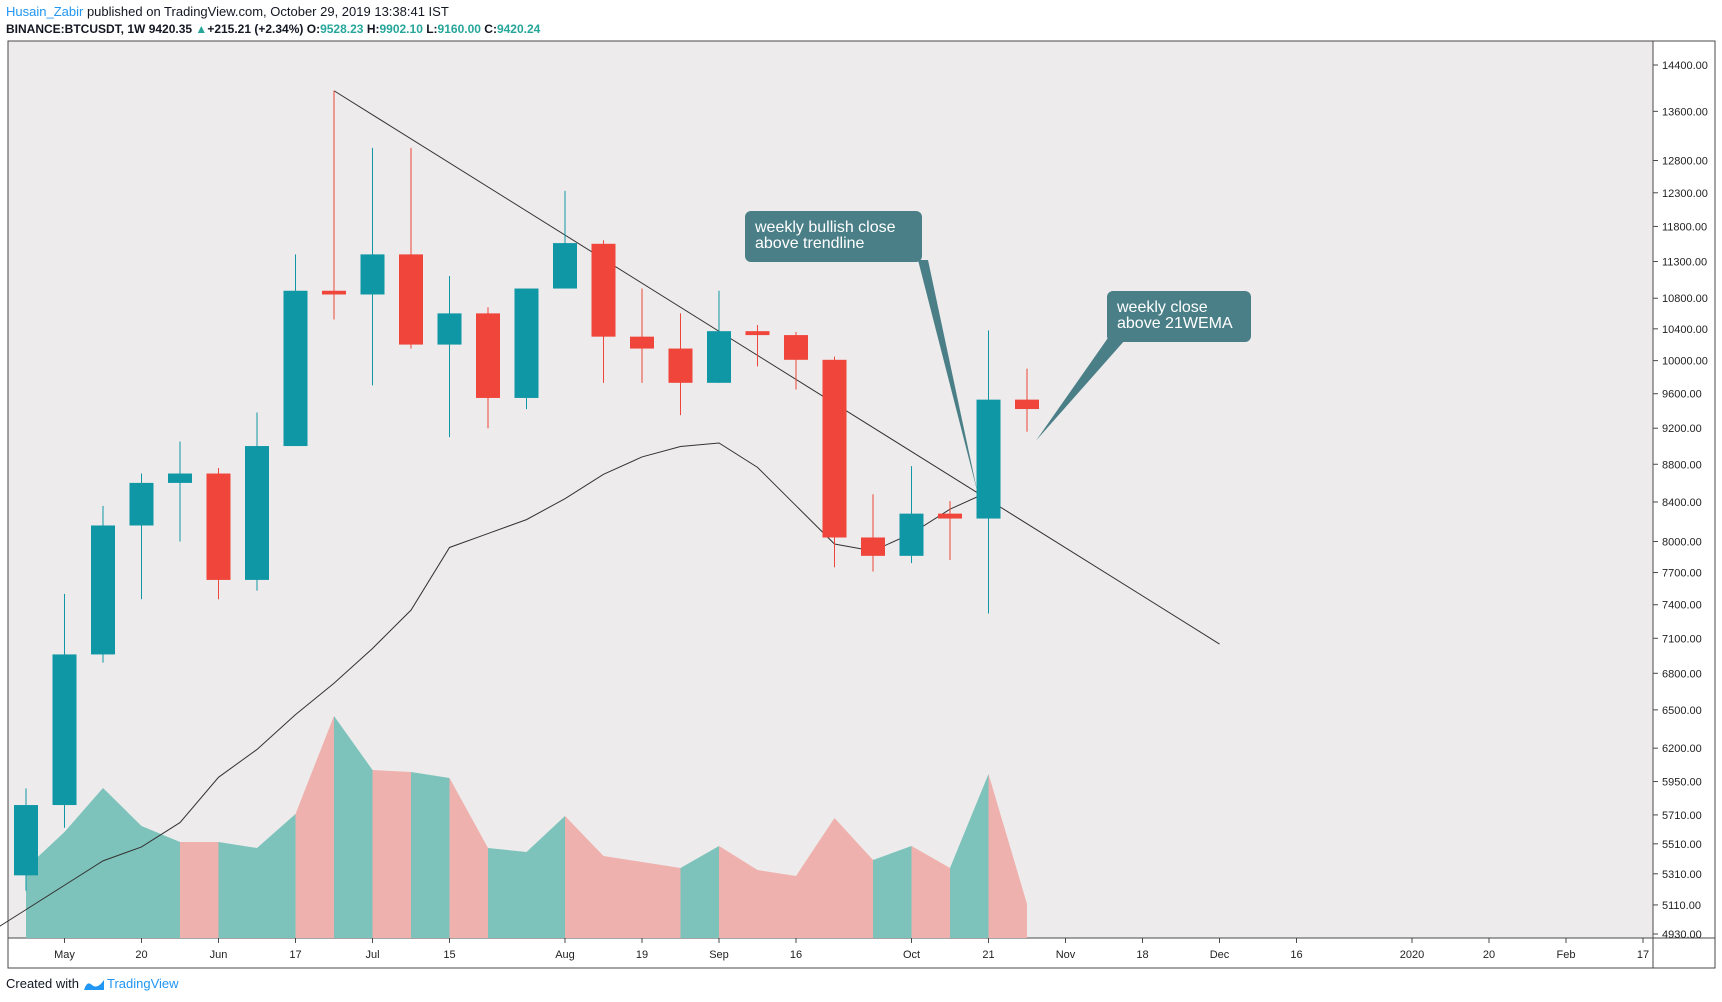 Image resolution: width=1722 pixels, height=1002 pixels. I want to click on y-tick-label: 7400.00, so click(1682, 606).